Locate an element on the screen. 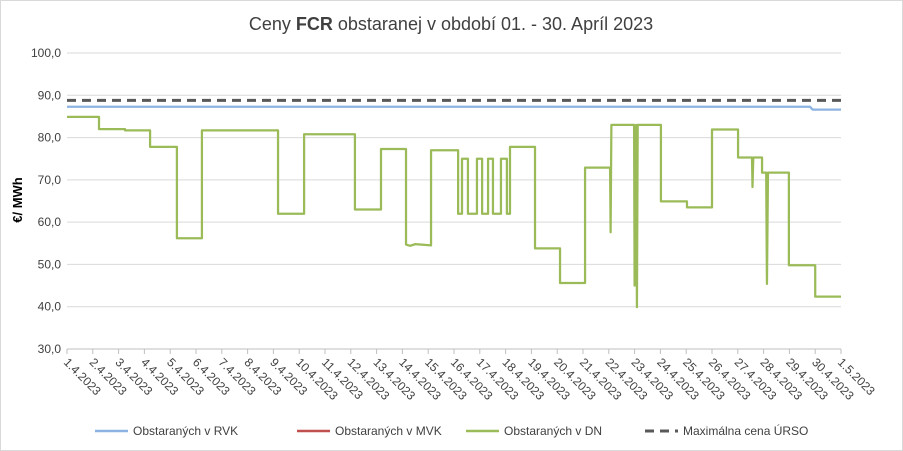 The image size is (903, 451). legend-label: Maximálna cena ÚRSO is located at coordinates (745, 430).